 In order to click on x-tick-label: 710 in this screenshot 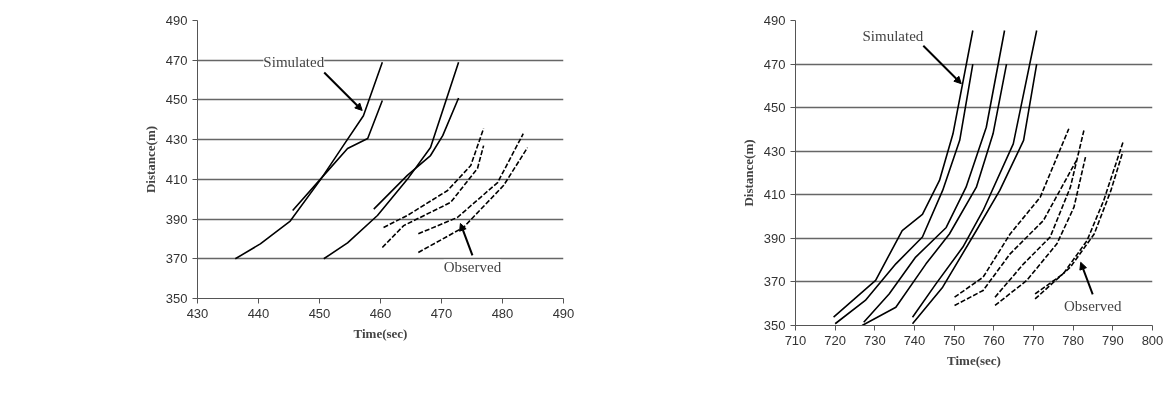, I will do `click(795, 340)`.